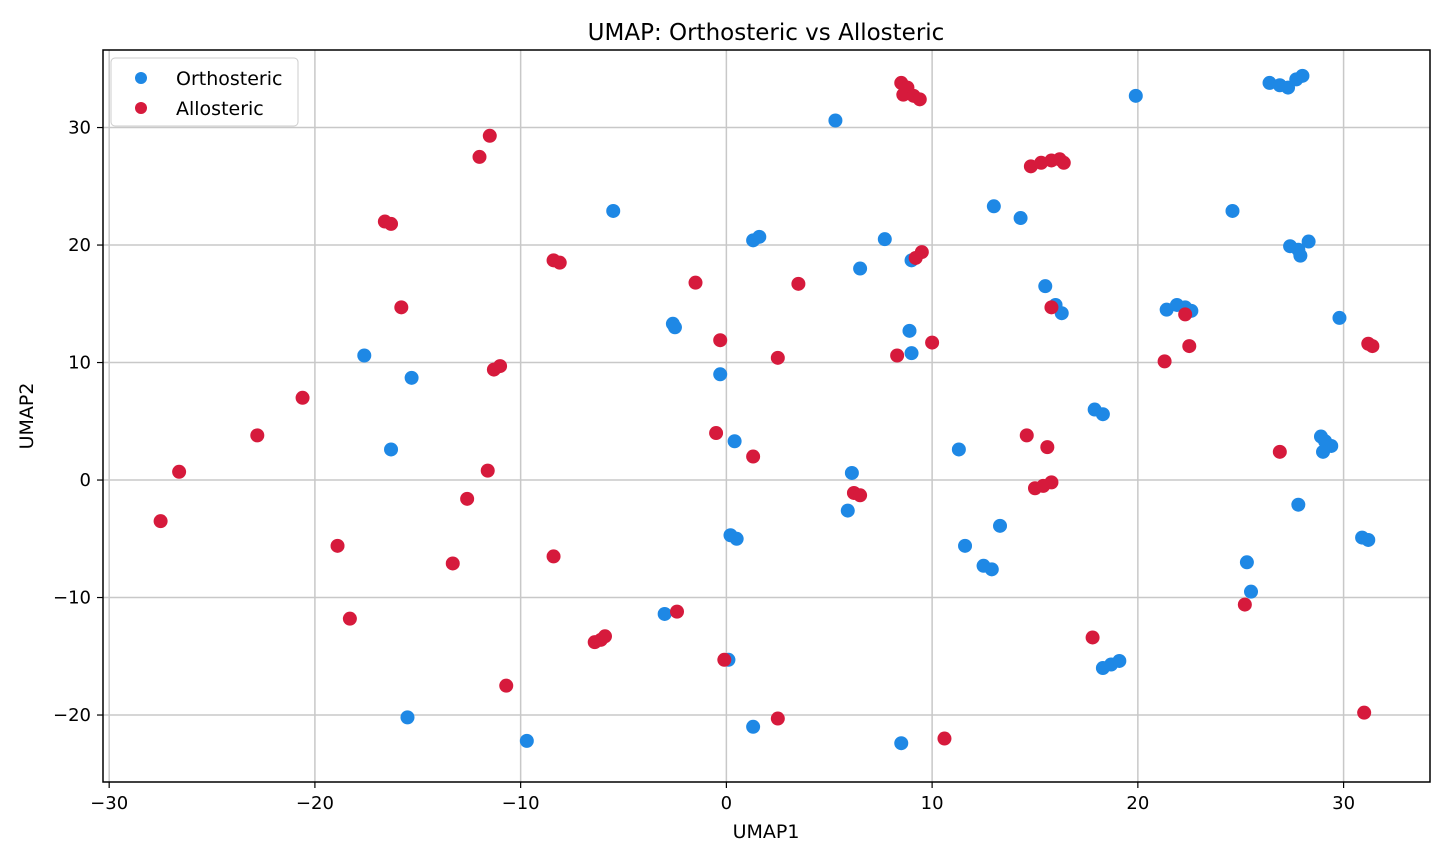  Describe the element at coordinates (766, 832) in the screenshot. I see `x-axis-title: UMAP1` at that location.